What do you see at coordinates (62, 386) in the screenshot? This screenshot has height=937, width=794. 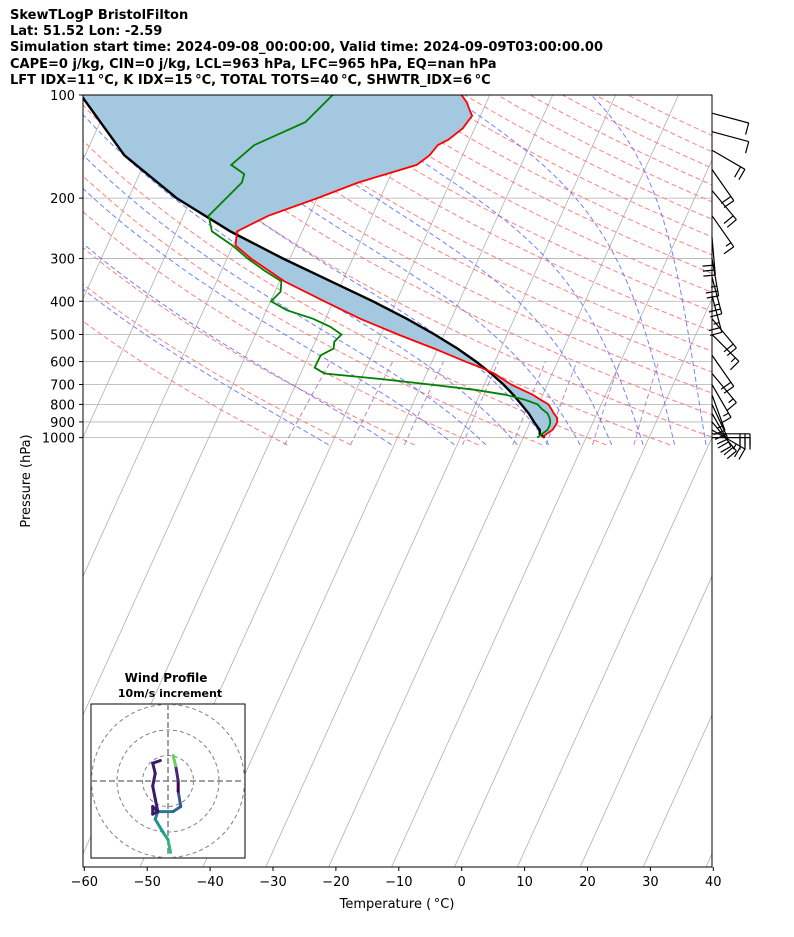 I see `y-tick-label: 700` at bounding box center [62, 386].